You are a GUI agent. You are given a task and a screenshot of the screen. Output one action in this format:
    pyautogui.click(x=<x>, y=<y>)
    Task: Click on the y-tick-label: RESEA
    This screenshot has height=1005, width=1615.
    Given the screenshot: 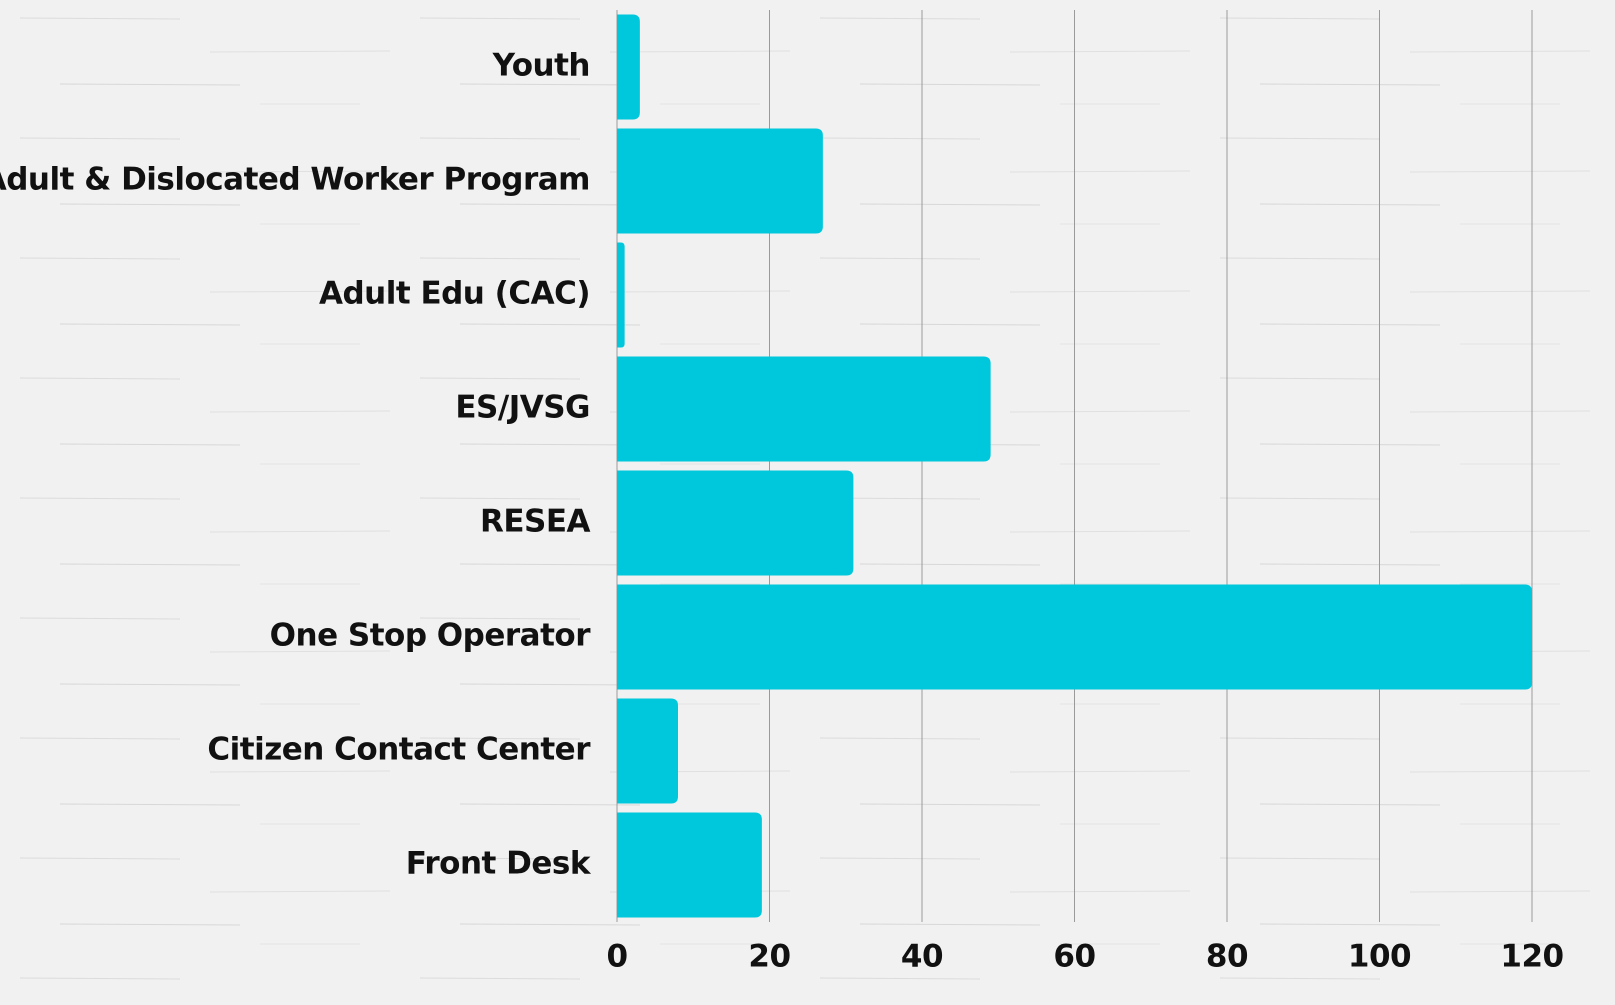 What is the action you would take?
    pyautogui.click(x=535, y=522)
    